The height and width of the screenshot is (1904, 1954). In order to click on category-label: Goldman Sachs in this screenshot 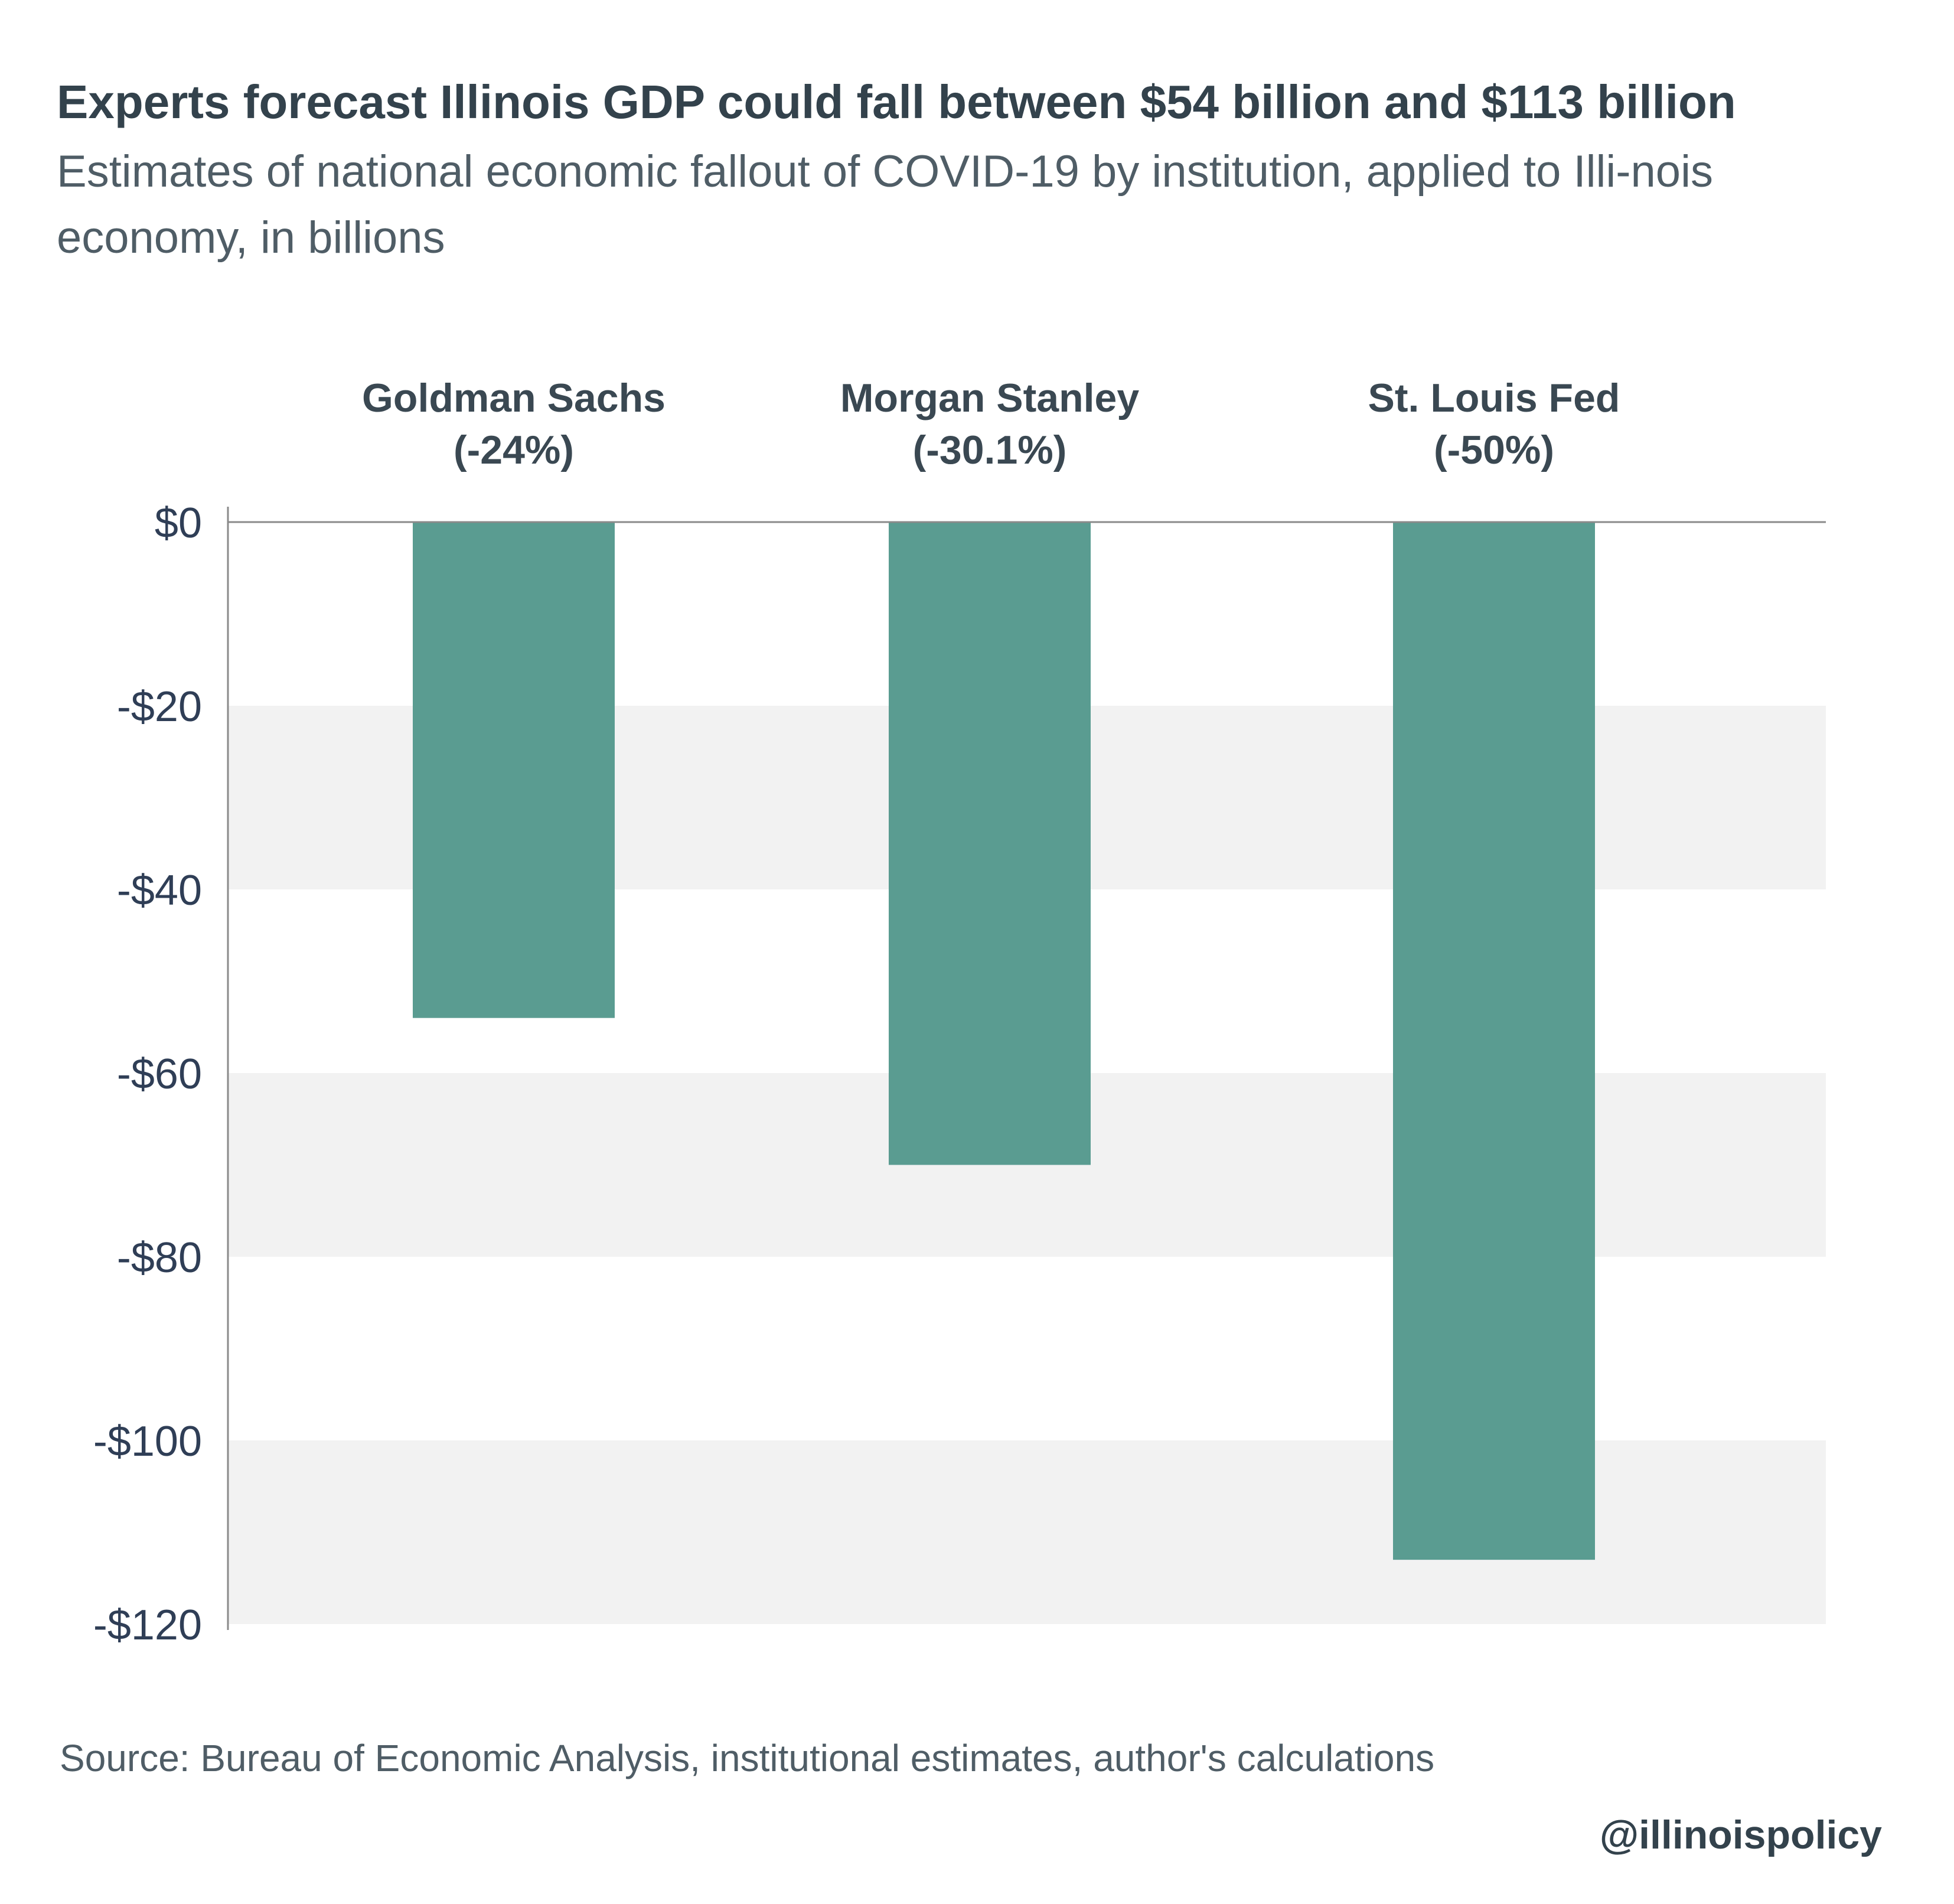, I will do `click(514, 398)`.